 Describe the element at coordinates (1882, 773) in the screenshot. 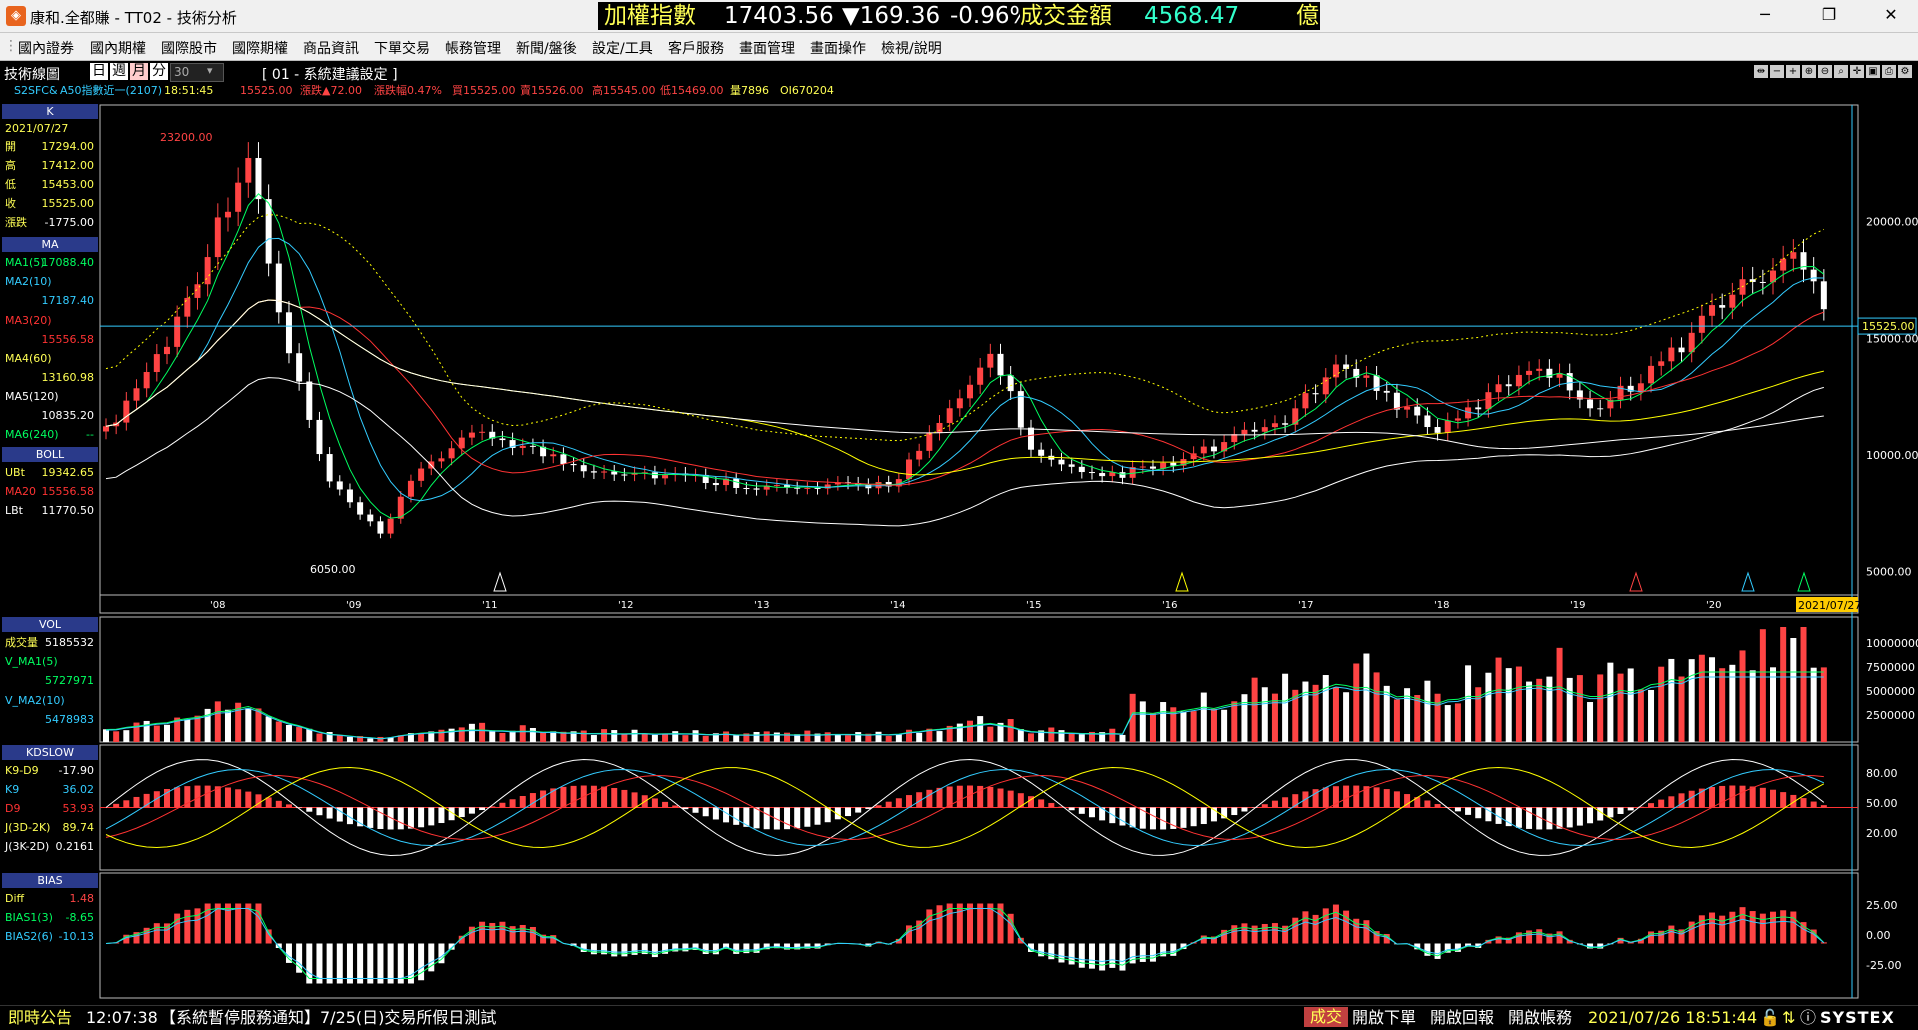

I see `kd-tick-label: 80.00` at that location.